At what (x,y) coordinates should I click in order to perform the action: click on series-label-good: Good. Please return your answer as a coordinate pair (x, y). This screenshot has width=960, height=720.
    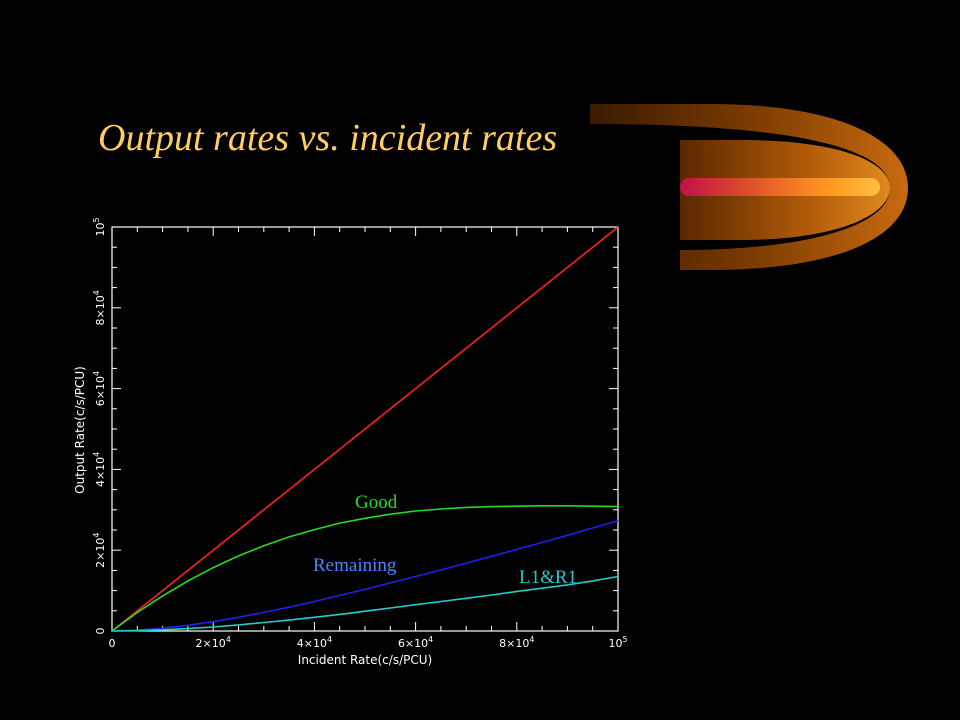
    Looking at the image, I should click on (376, 502).